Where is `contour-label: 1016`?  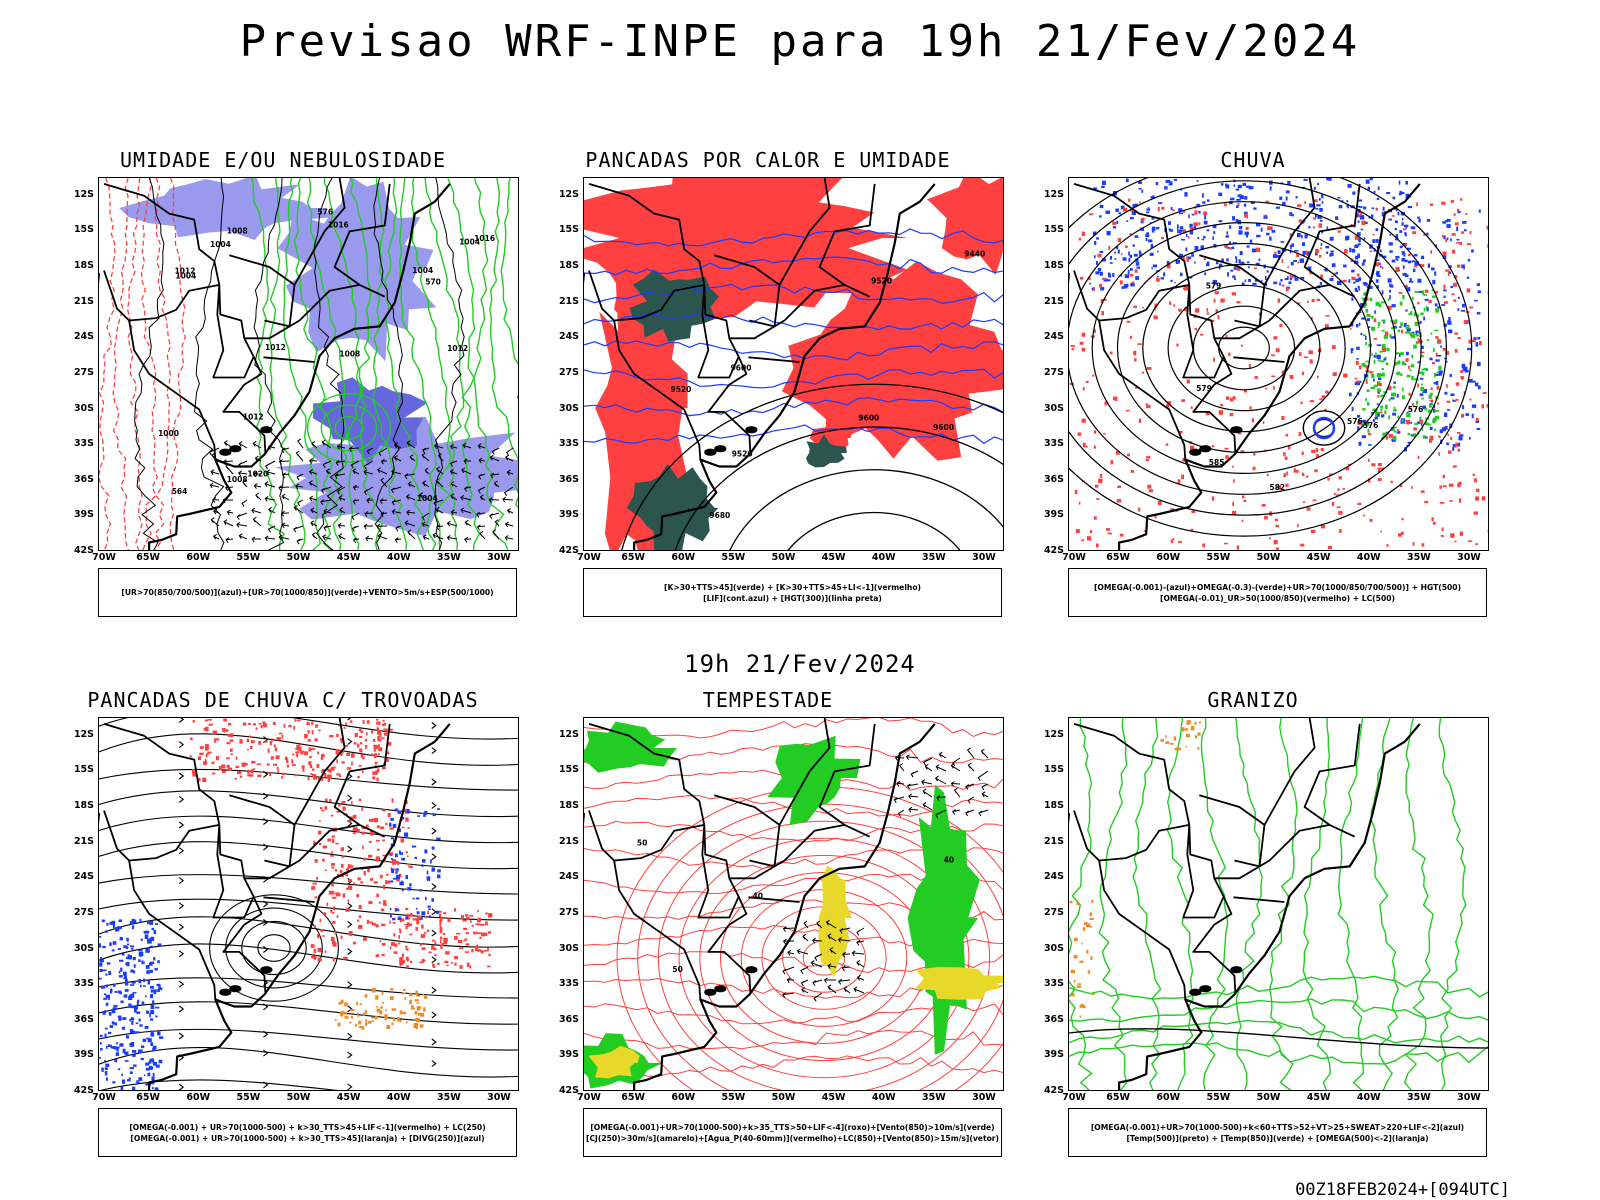
contour-label: 1016 is located at coordinates (484, 238).